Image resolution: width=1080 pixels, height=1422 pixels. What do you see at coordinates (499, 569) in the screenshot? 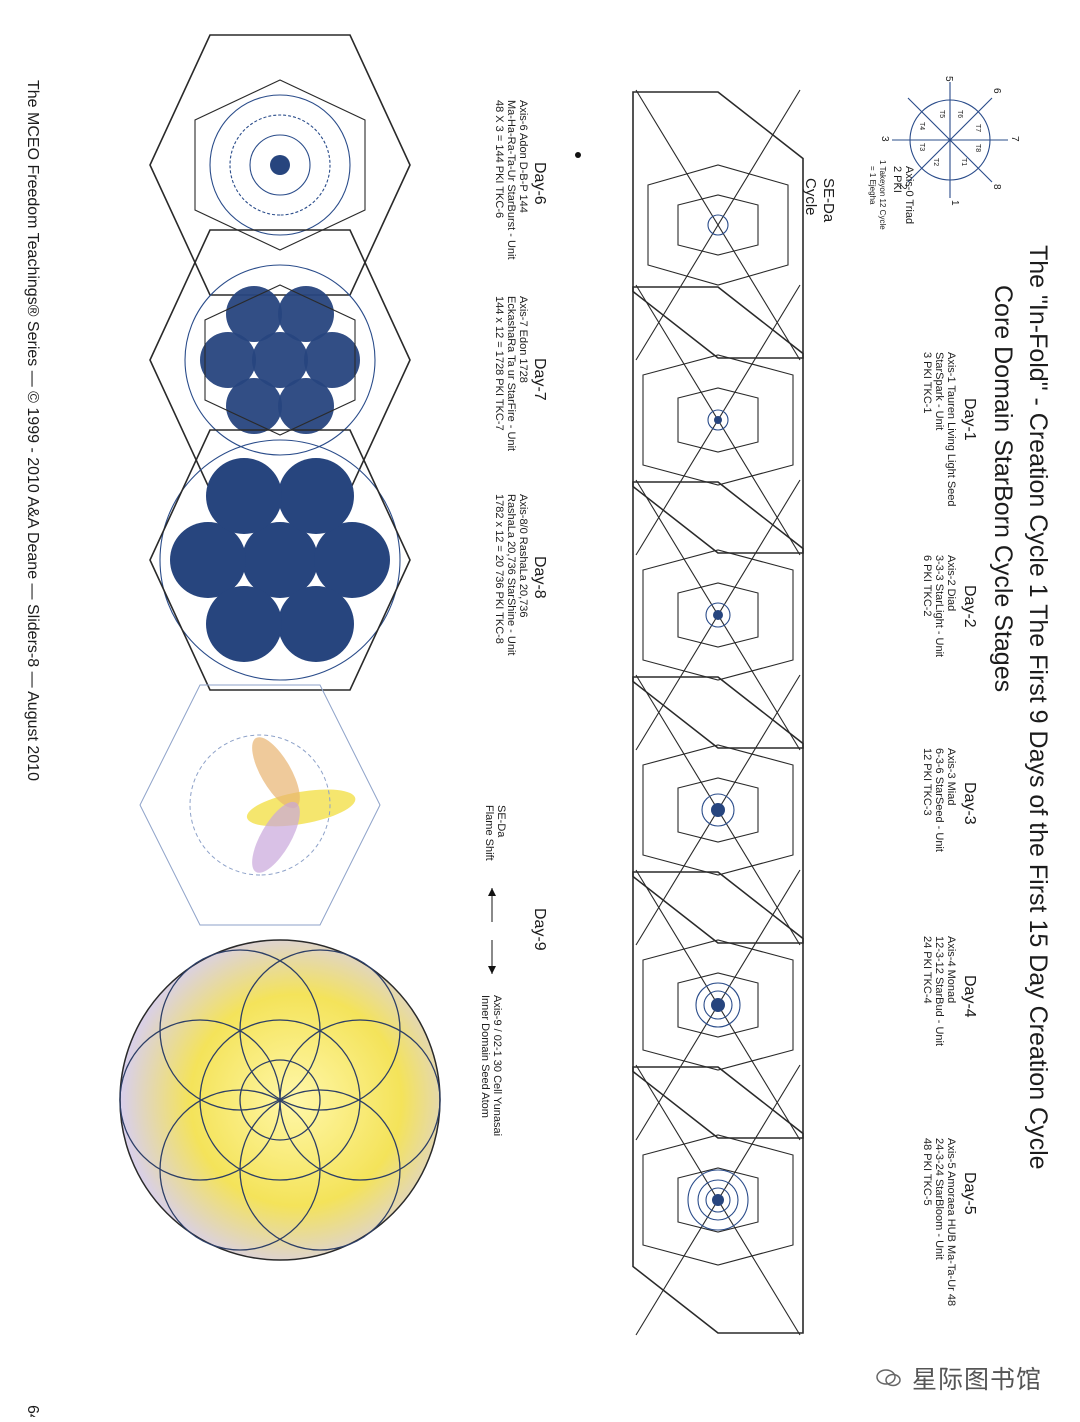
I see `day8-caption-line3: 1782 x 12 = 20 736 PKI TKC-8` at bounding box center [499, 569].